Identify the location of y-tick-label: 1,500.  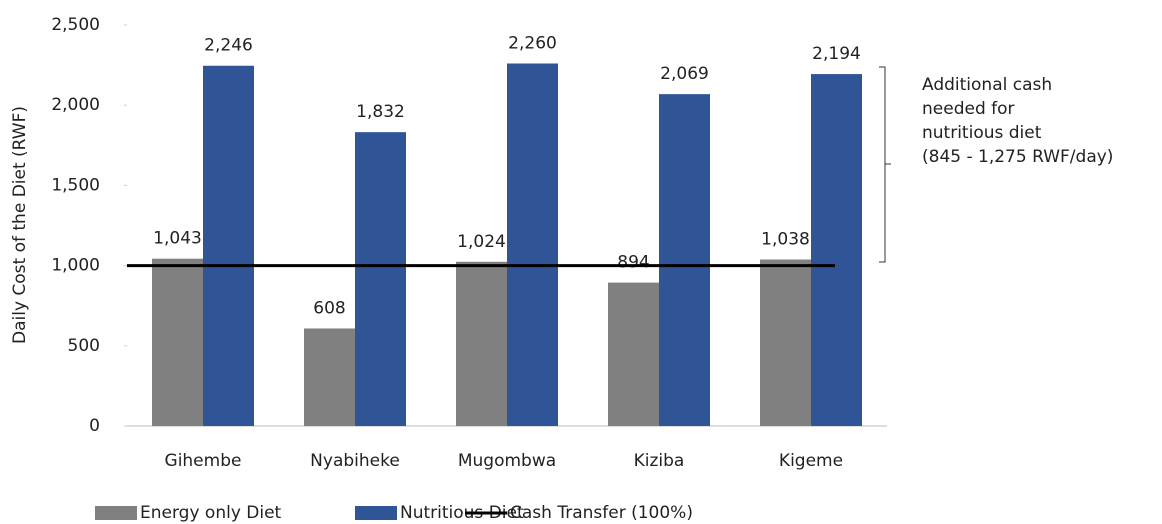
(75, 185).